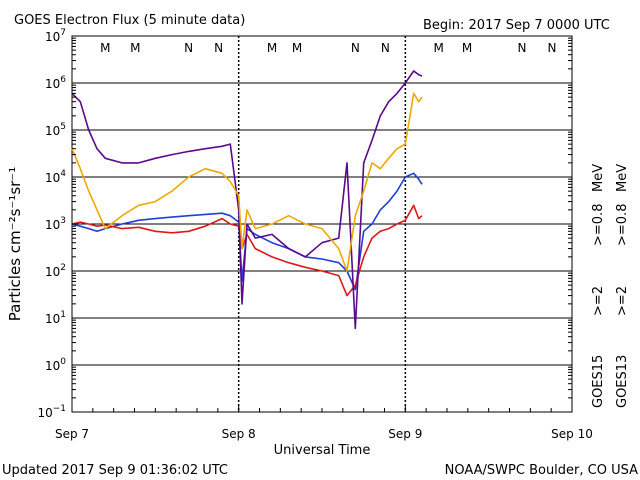  I want to click on y-tick-label: 10⁵, so click(55, 130).